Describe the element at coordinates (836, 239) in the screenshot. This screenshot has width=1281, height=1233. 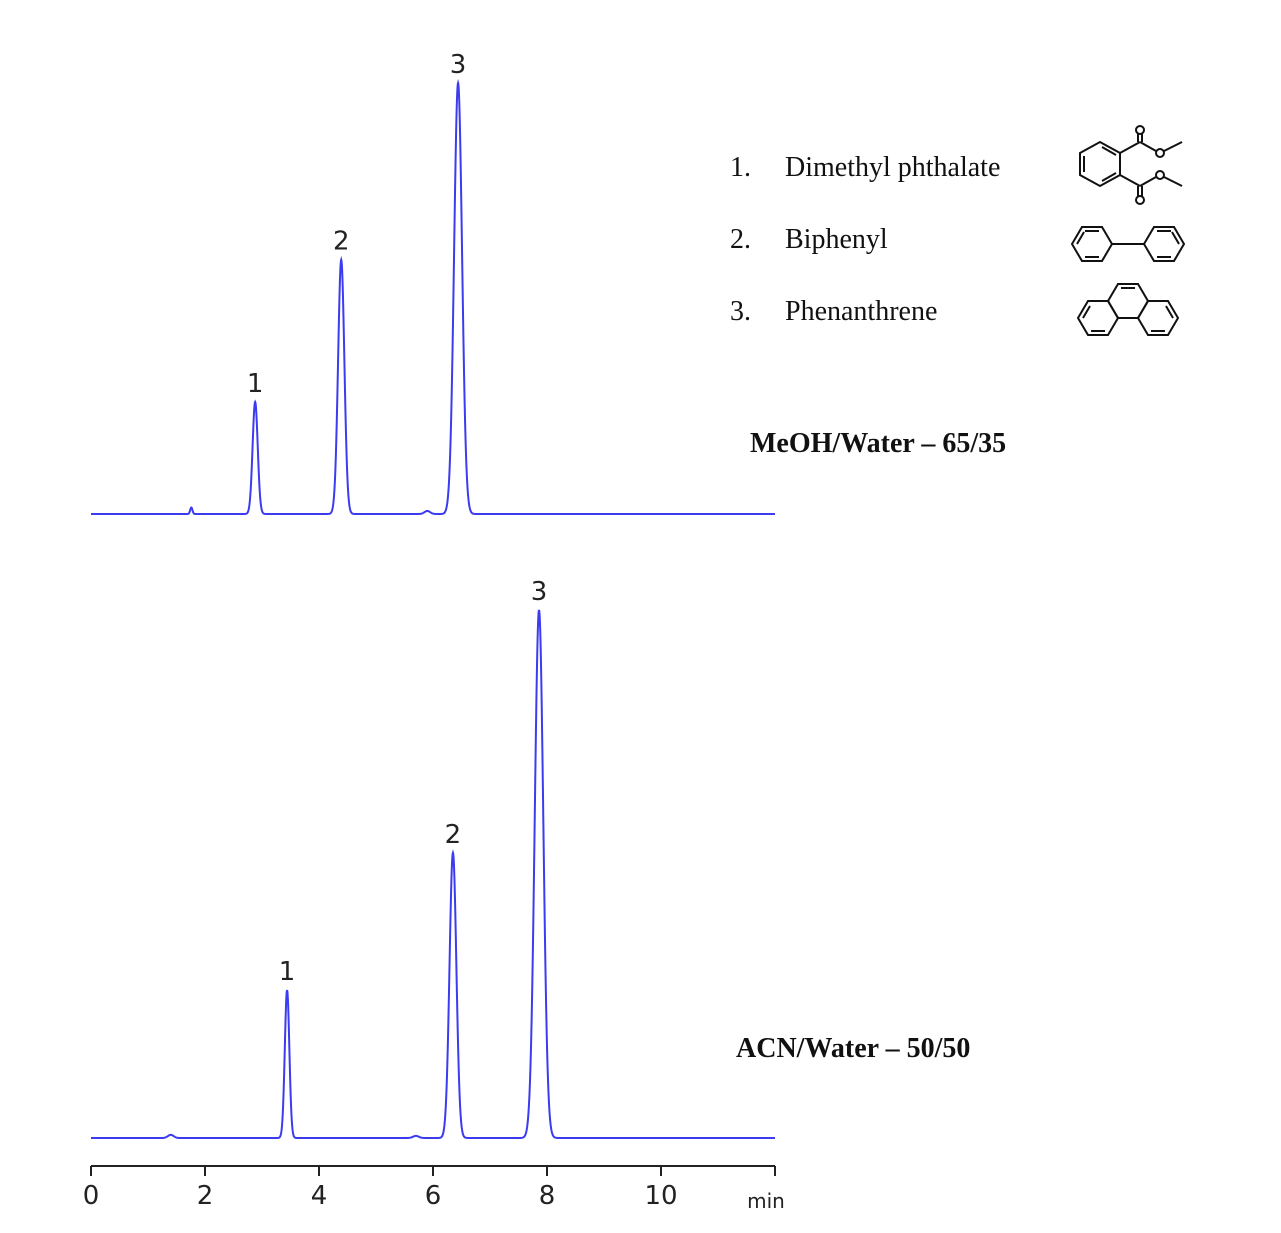
I see `legend-name: Biphenyl` at that location.